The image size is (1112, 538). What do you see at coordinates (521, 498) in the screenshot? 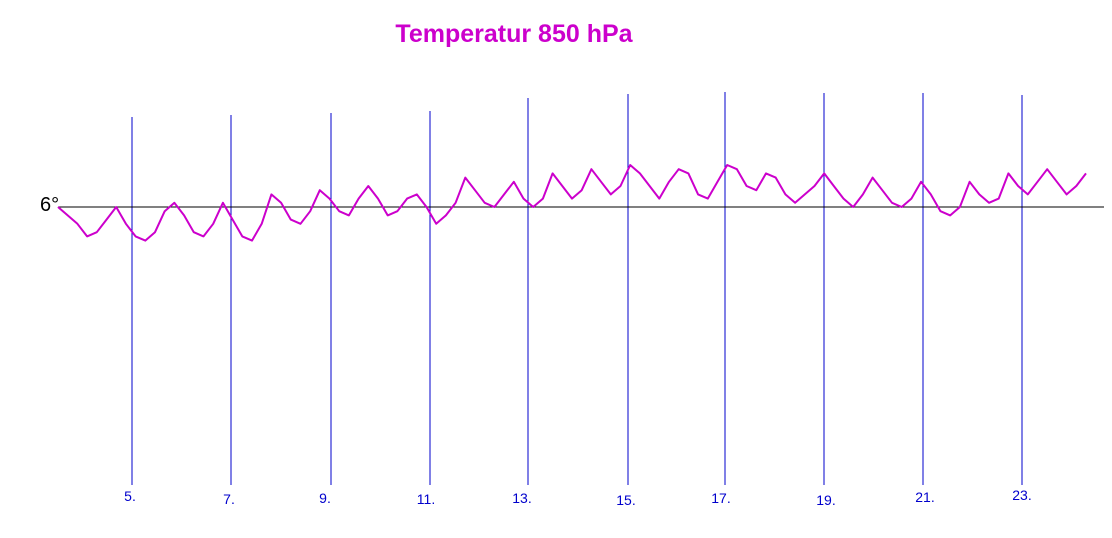
I see `x-tick-label: 13.` at bounding box center [521, 498].